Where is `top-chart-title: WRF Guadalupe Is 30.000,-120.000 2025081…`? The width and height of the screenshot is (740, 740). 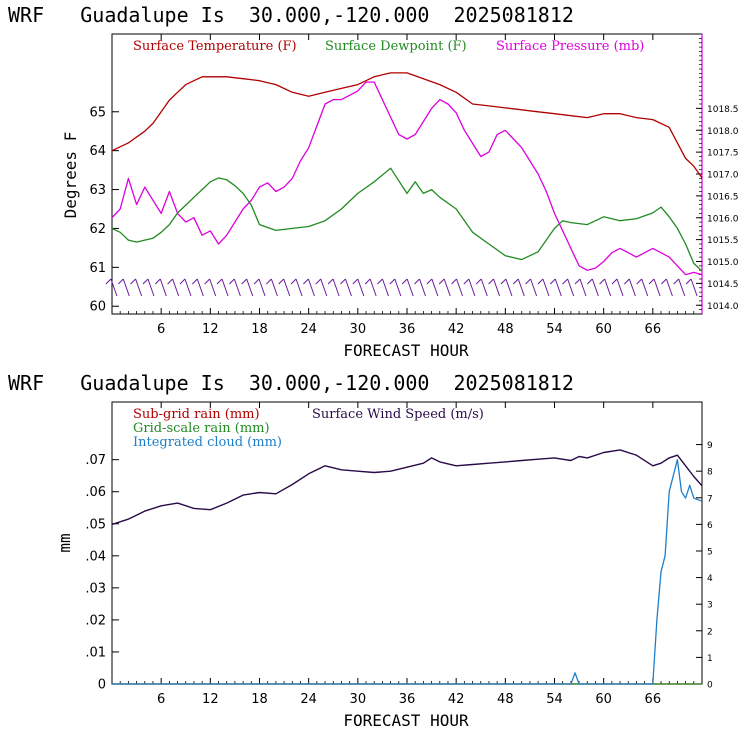
top-chart-title: WRF Guadalupe Is 30.000,-120.000 2025081… is located at coordinates (291, 15).